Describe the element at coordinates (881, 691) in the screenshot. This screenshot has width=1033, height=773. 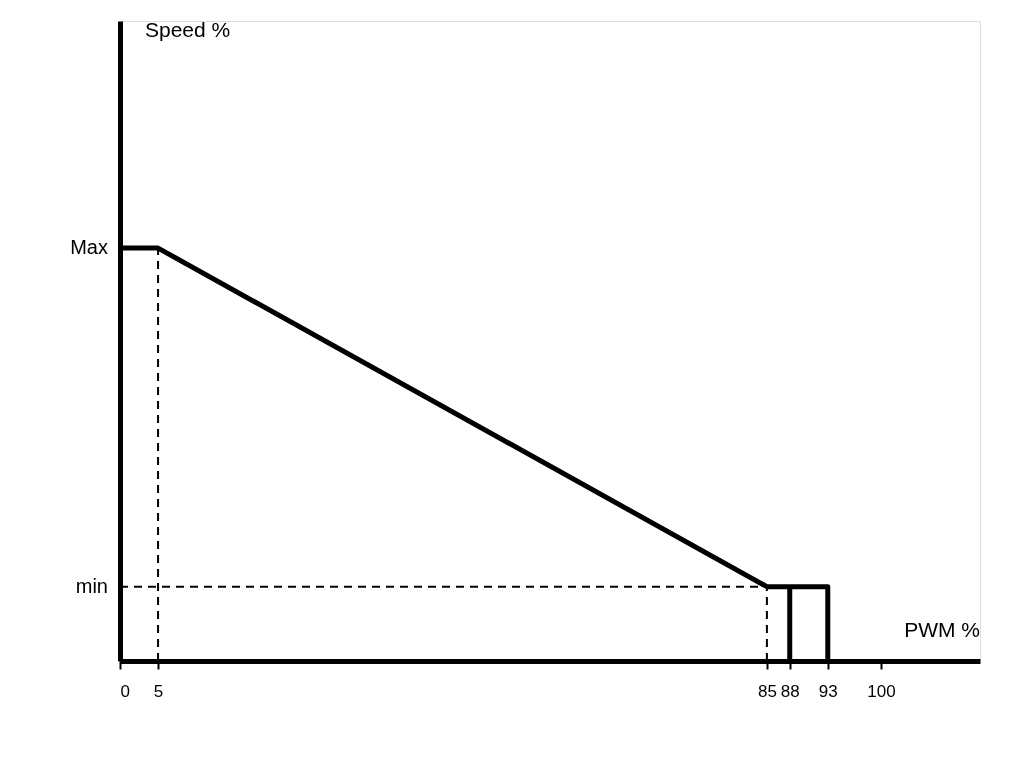
I see `x-tick-label: 100` at that location.